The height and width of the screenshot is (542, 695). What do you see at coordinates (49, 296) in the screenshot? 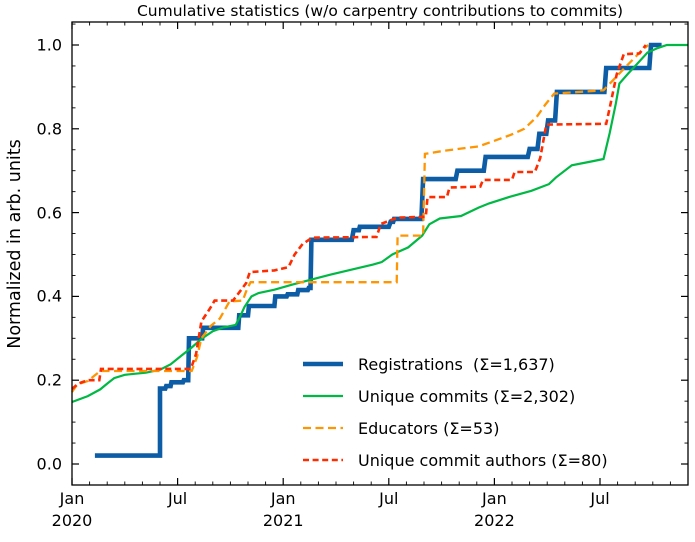
I see `y-tick-label: 0.4` at bounding box center [49, 296].